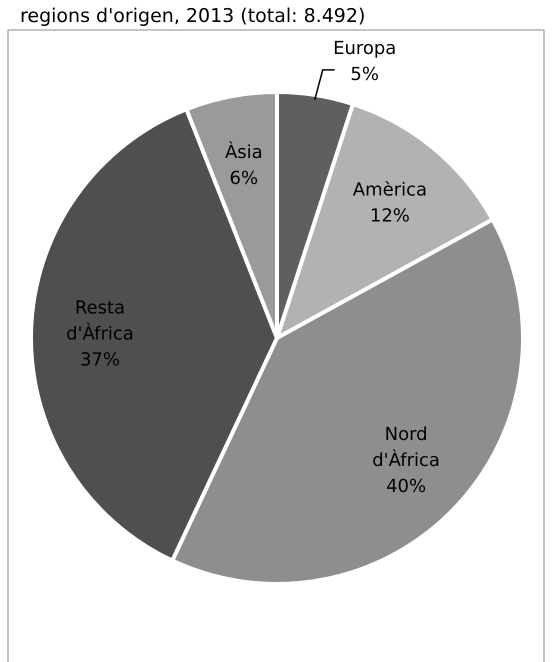 The width and height of the screenshot is (553, 662). Describe the element at coordinates (406, 448) in the screenshot. I see `slice-label: Nord d'Àfrica` at that location.